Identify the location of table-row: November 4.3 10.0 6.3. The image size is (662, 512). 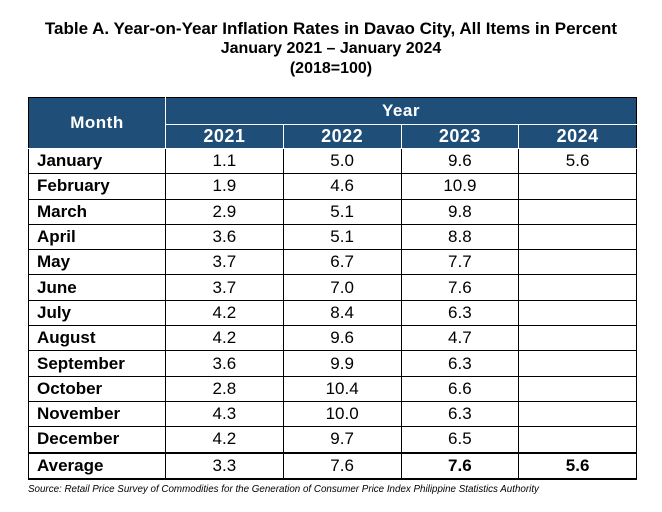
(332, 414).